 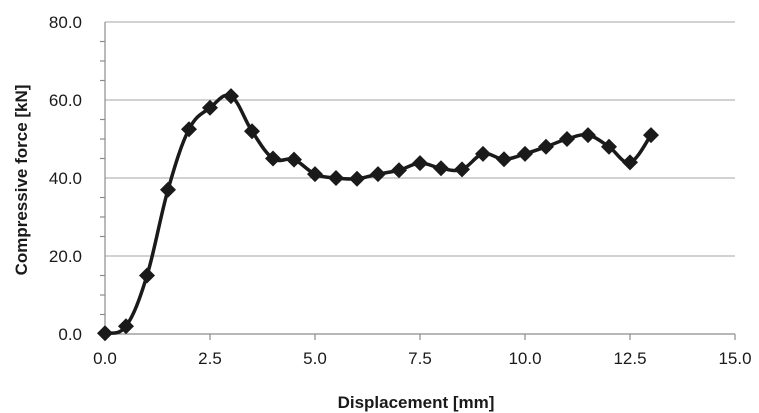 I want to click on x-axis-title: Displacement [mm], so click(x=416, y=402).